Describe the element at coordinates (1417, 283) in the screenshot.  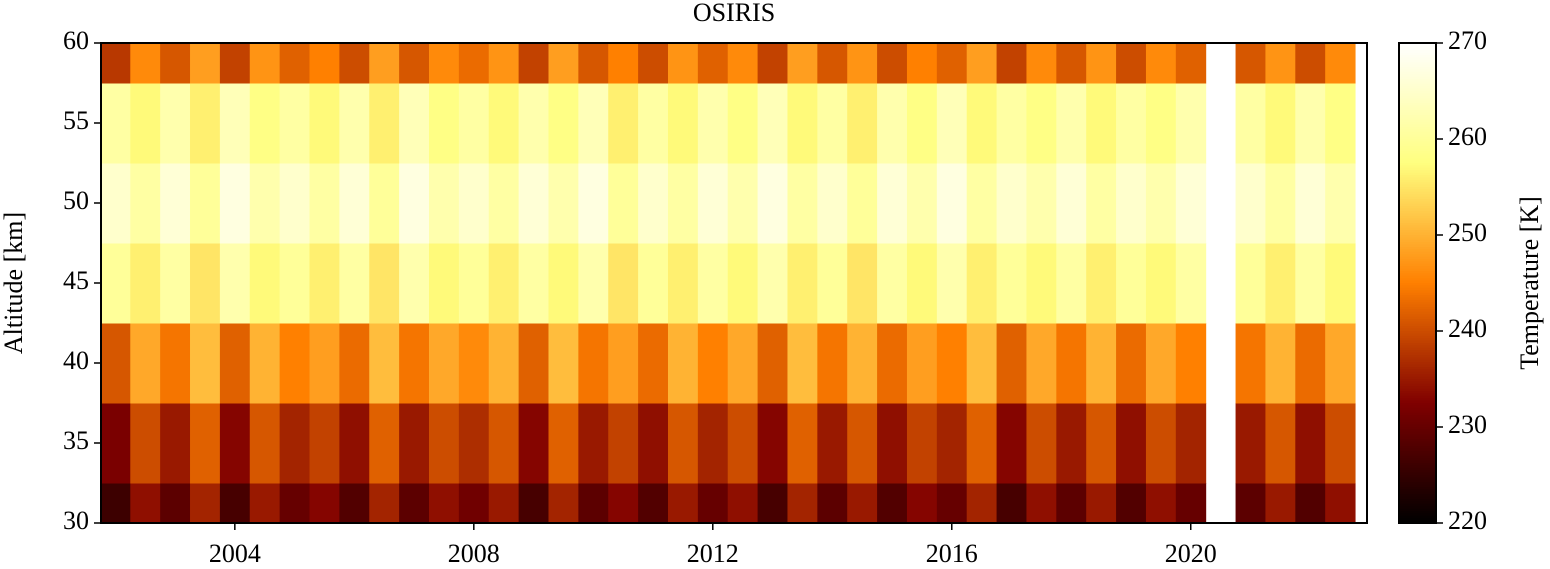
I see `colorbar-frame` at that location.